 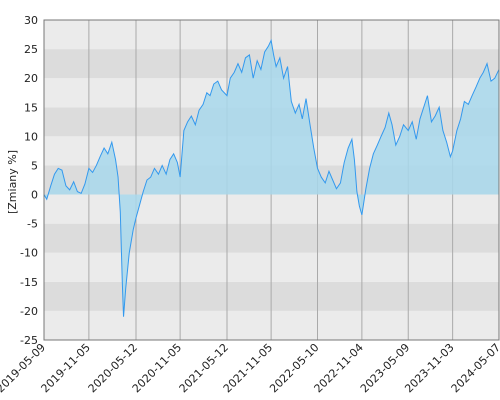 I want to click on y-tick-label: 30, so click(x=31, y=20).